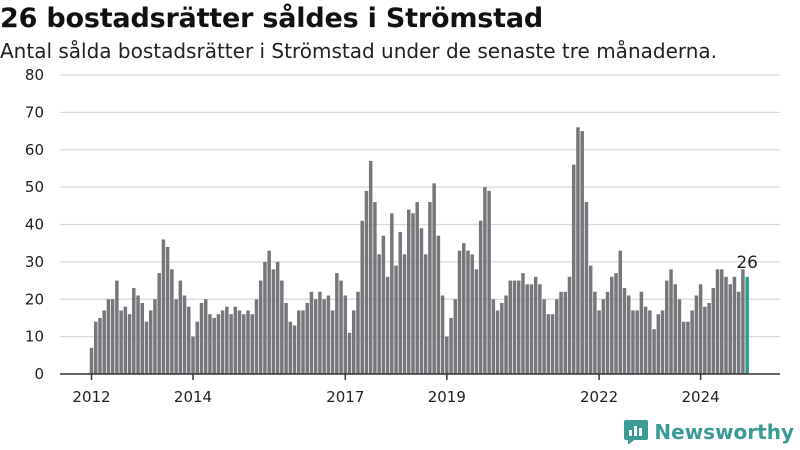 The image size is (800, 450). I want to click on y-tick-label: 10, so click(34, 337).